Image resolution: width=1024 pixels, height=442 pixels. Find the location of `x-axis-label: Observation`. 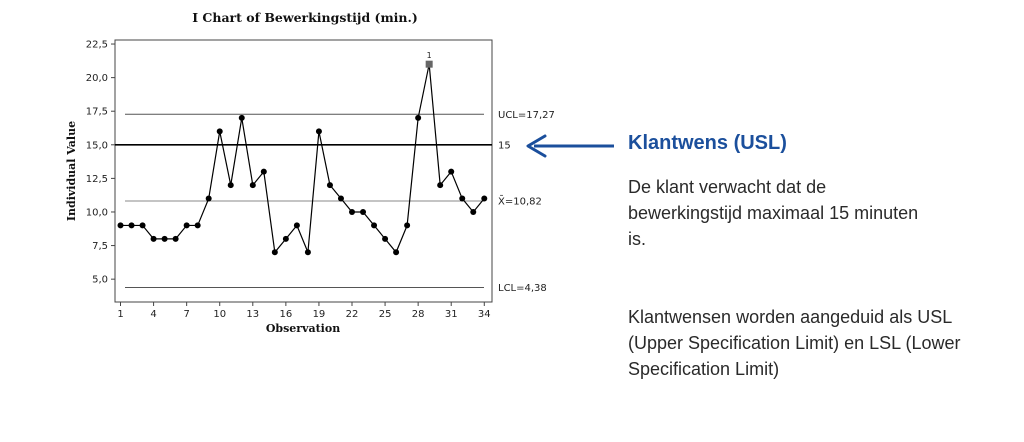

x-axis-label: Observation is located at coordinates (303, 328).